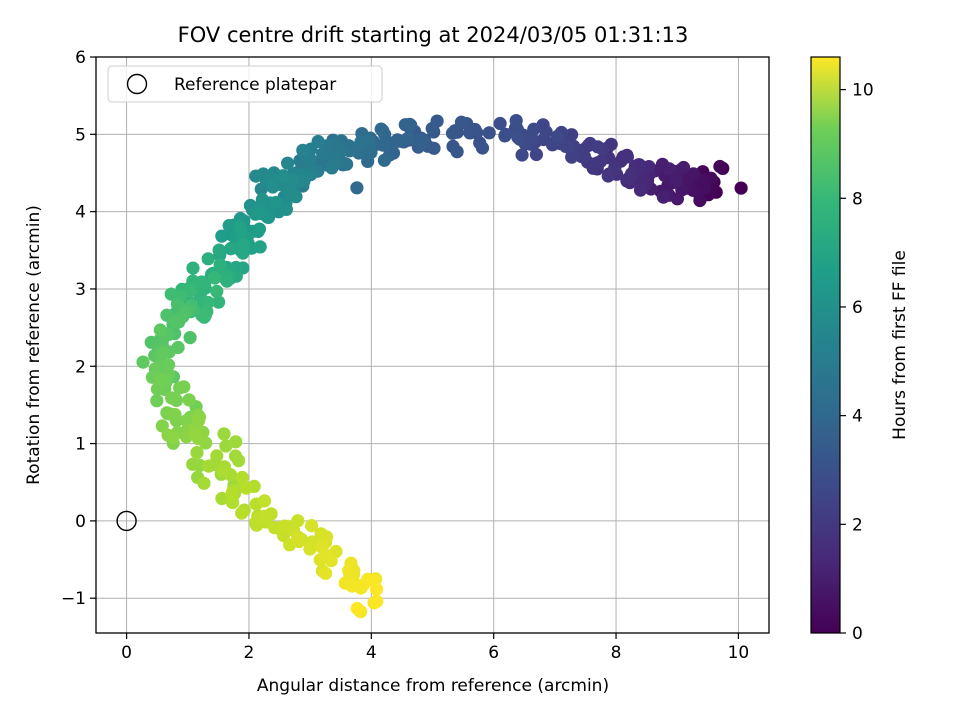 The image size is (960, 724). Describe the element at coordinates (137, 84) in the screenshot. I see `legend-marker-reference-icon` at that location.